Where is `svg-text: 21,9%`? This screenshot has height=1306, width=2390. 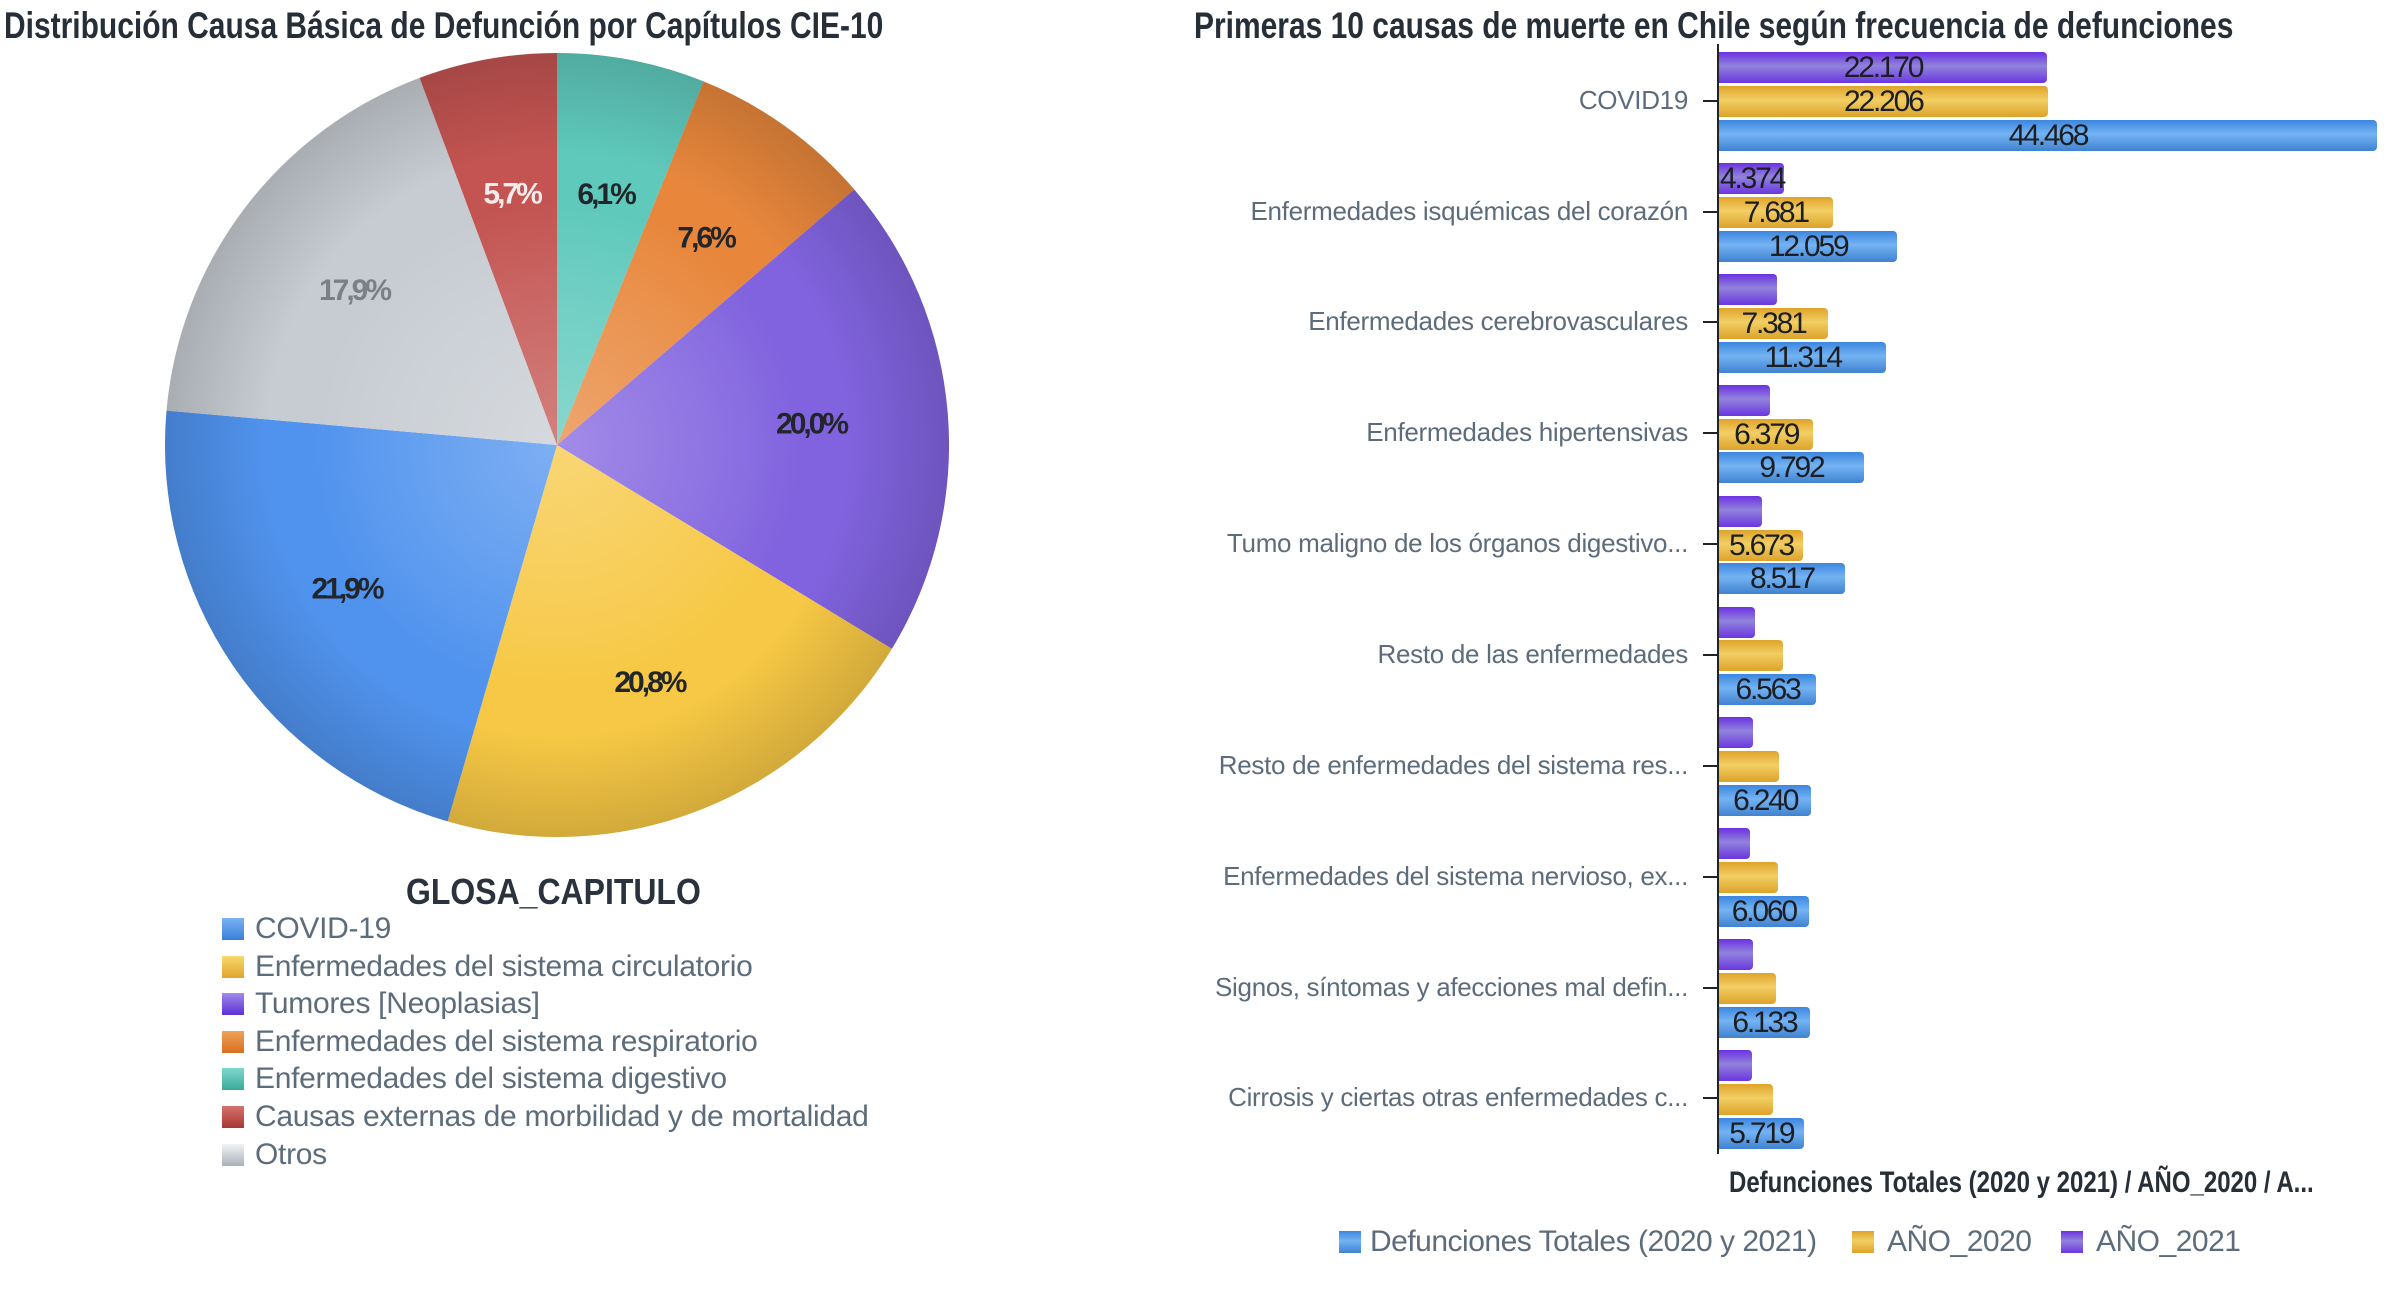
svg-text: 21,9% is located at coordinates (347, 589).